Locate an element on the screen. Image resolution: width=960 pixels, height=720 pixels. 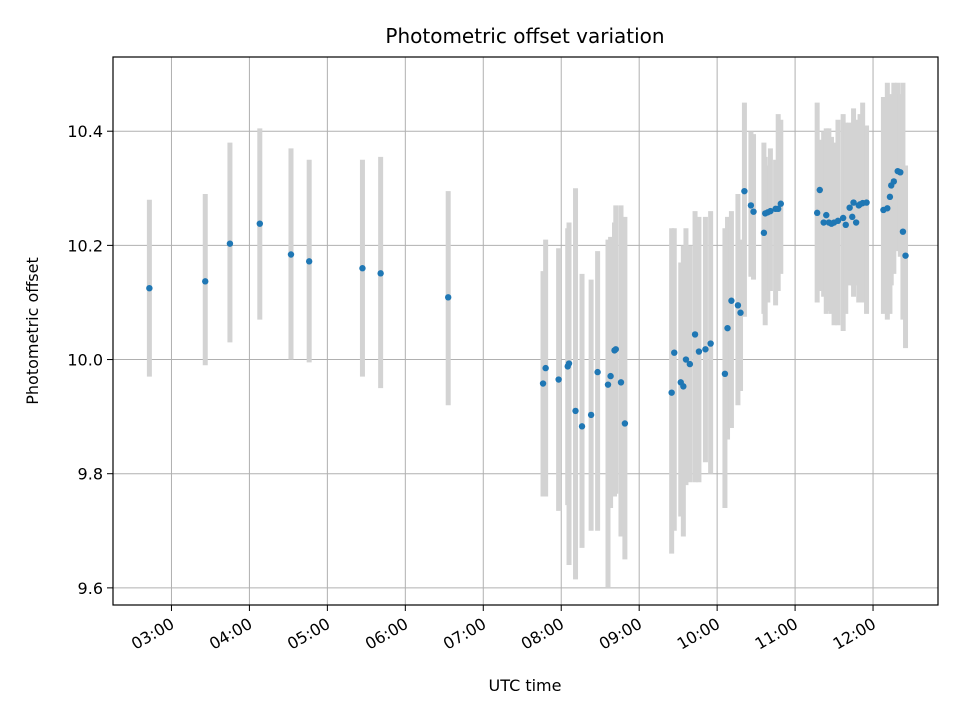
y-axis-ticks: 9.6 9.8 10.0 10.2 10.4 is located at coordinates (90, 360).